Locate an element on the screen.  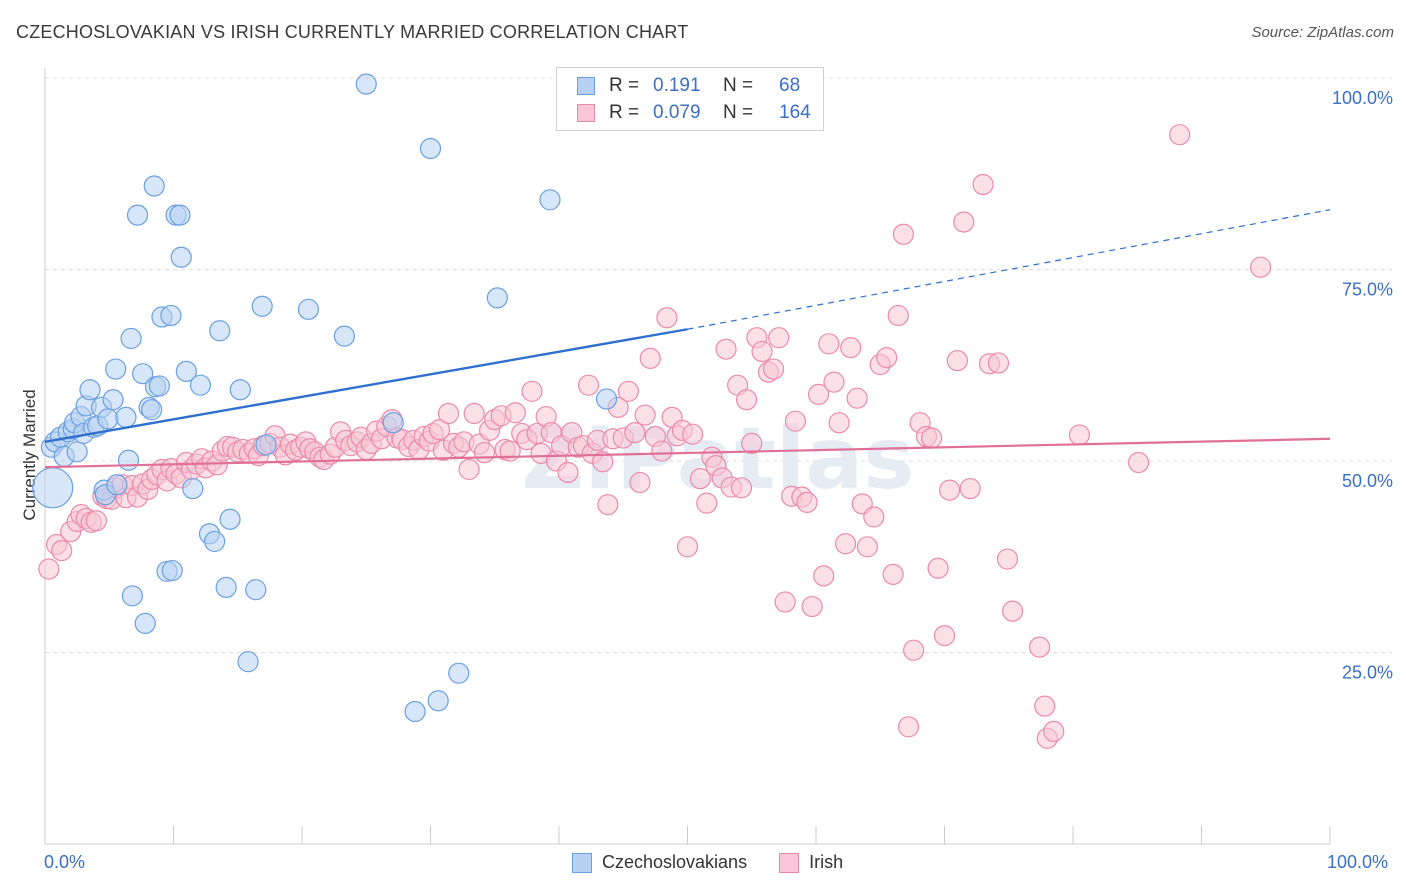
legend-item-czechoslovakians: Czechoslovakians is located at coordinates (659, 862).